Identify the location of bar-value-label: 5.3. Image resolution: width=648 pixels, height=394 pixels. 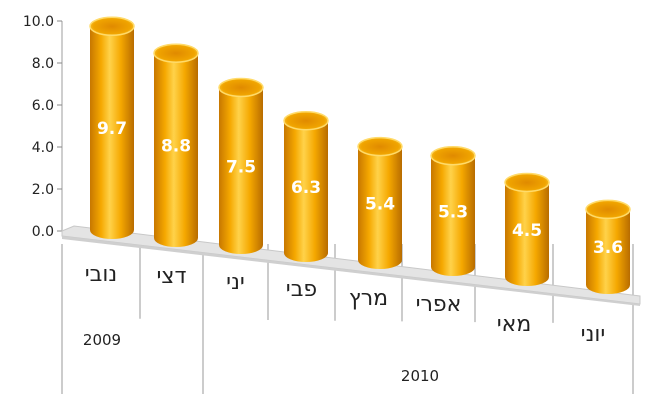
(453, 212).